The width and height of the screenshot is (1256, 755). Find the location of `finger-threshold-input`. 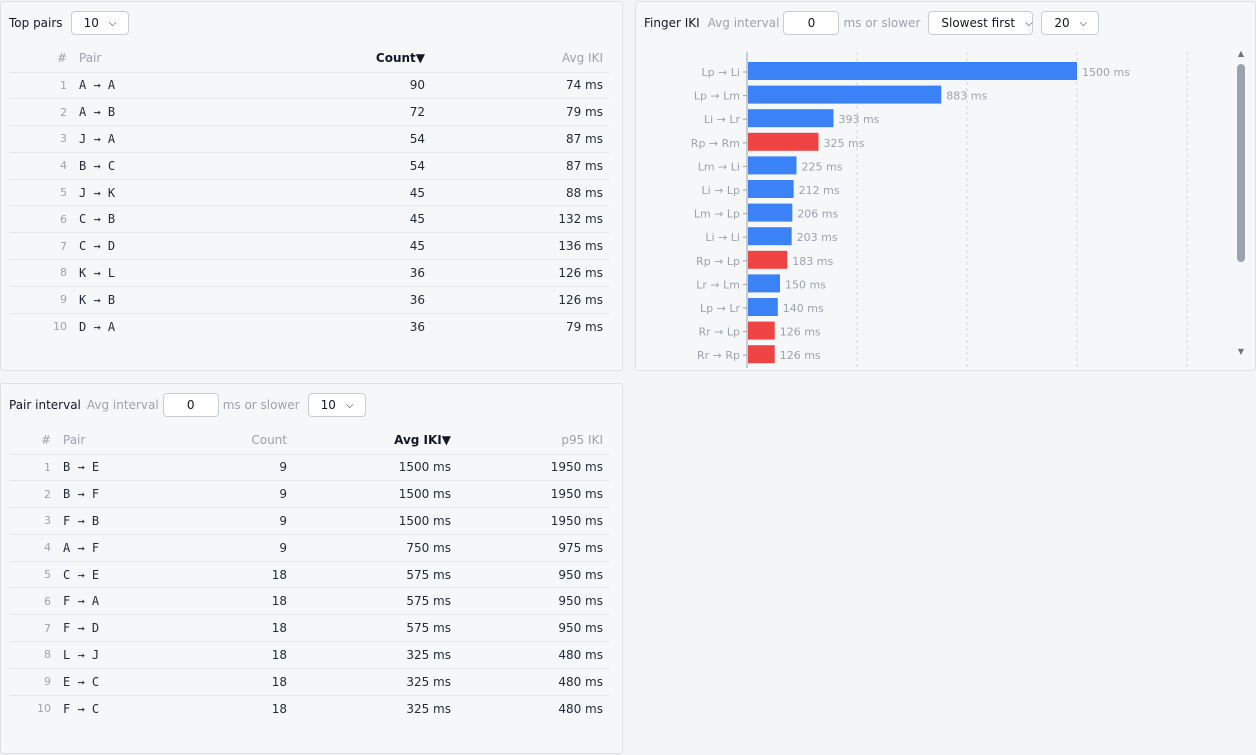

finger-threshold-input is located at coordinates (811, 23).